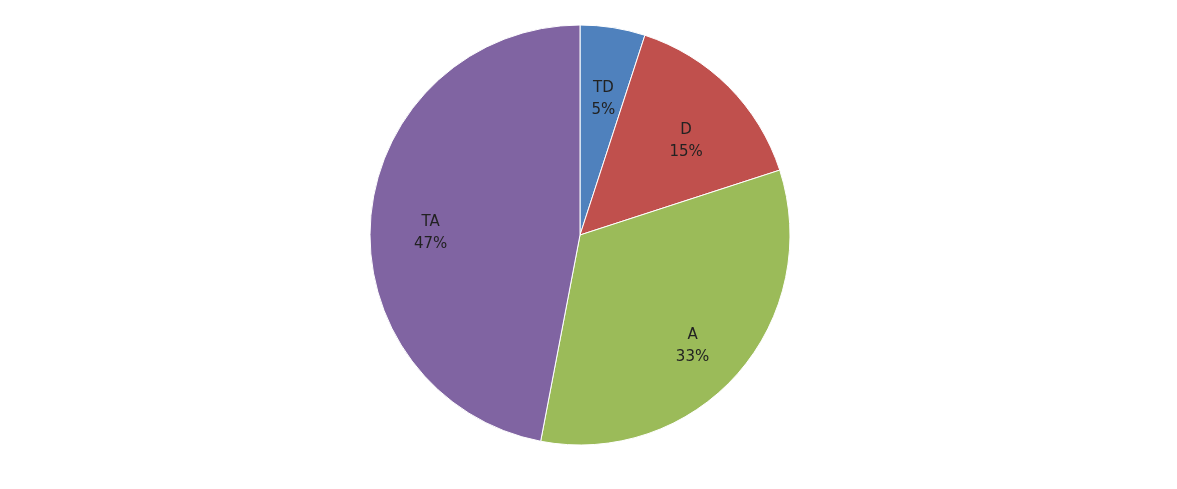  What do you see at coordinates (430, 220) in the screenshot?
I see `slice-label: TA` at bounding box center [430, 220].